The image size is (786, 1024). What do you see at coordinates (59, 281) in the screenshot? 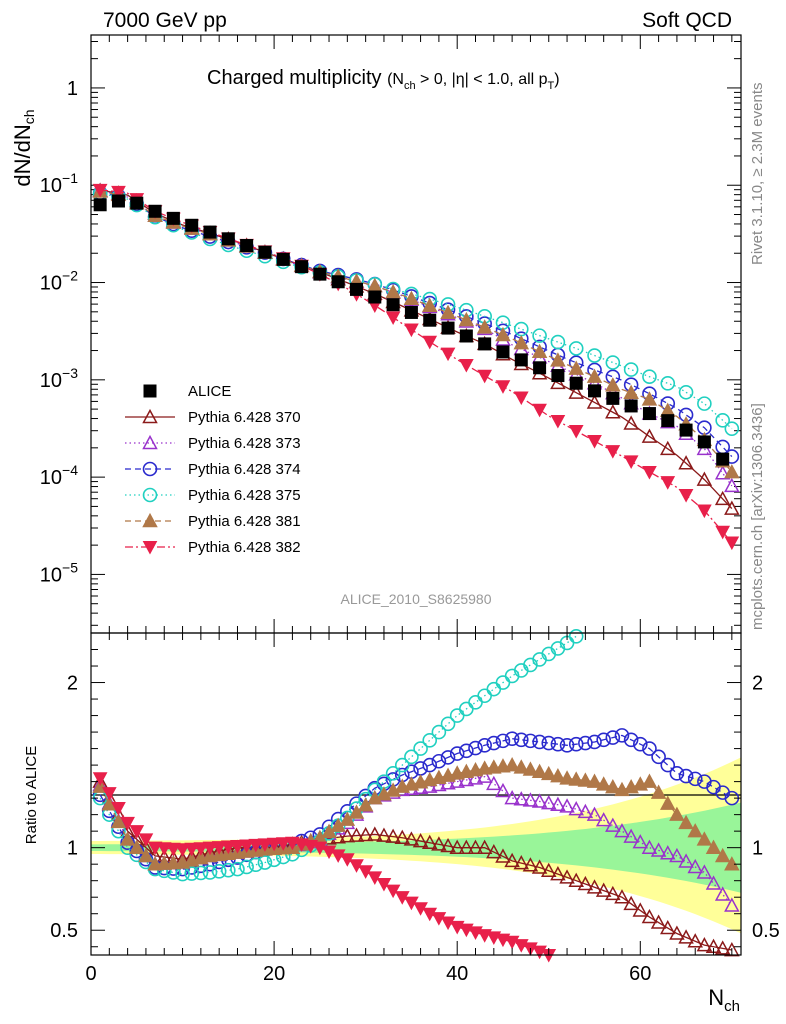
I see `y-tick-label: 10⁻²` at bounding box center [59, 281].